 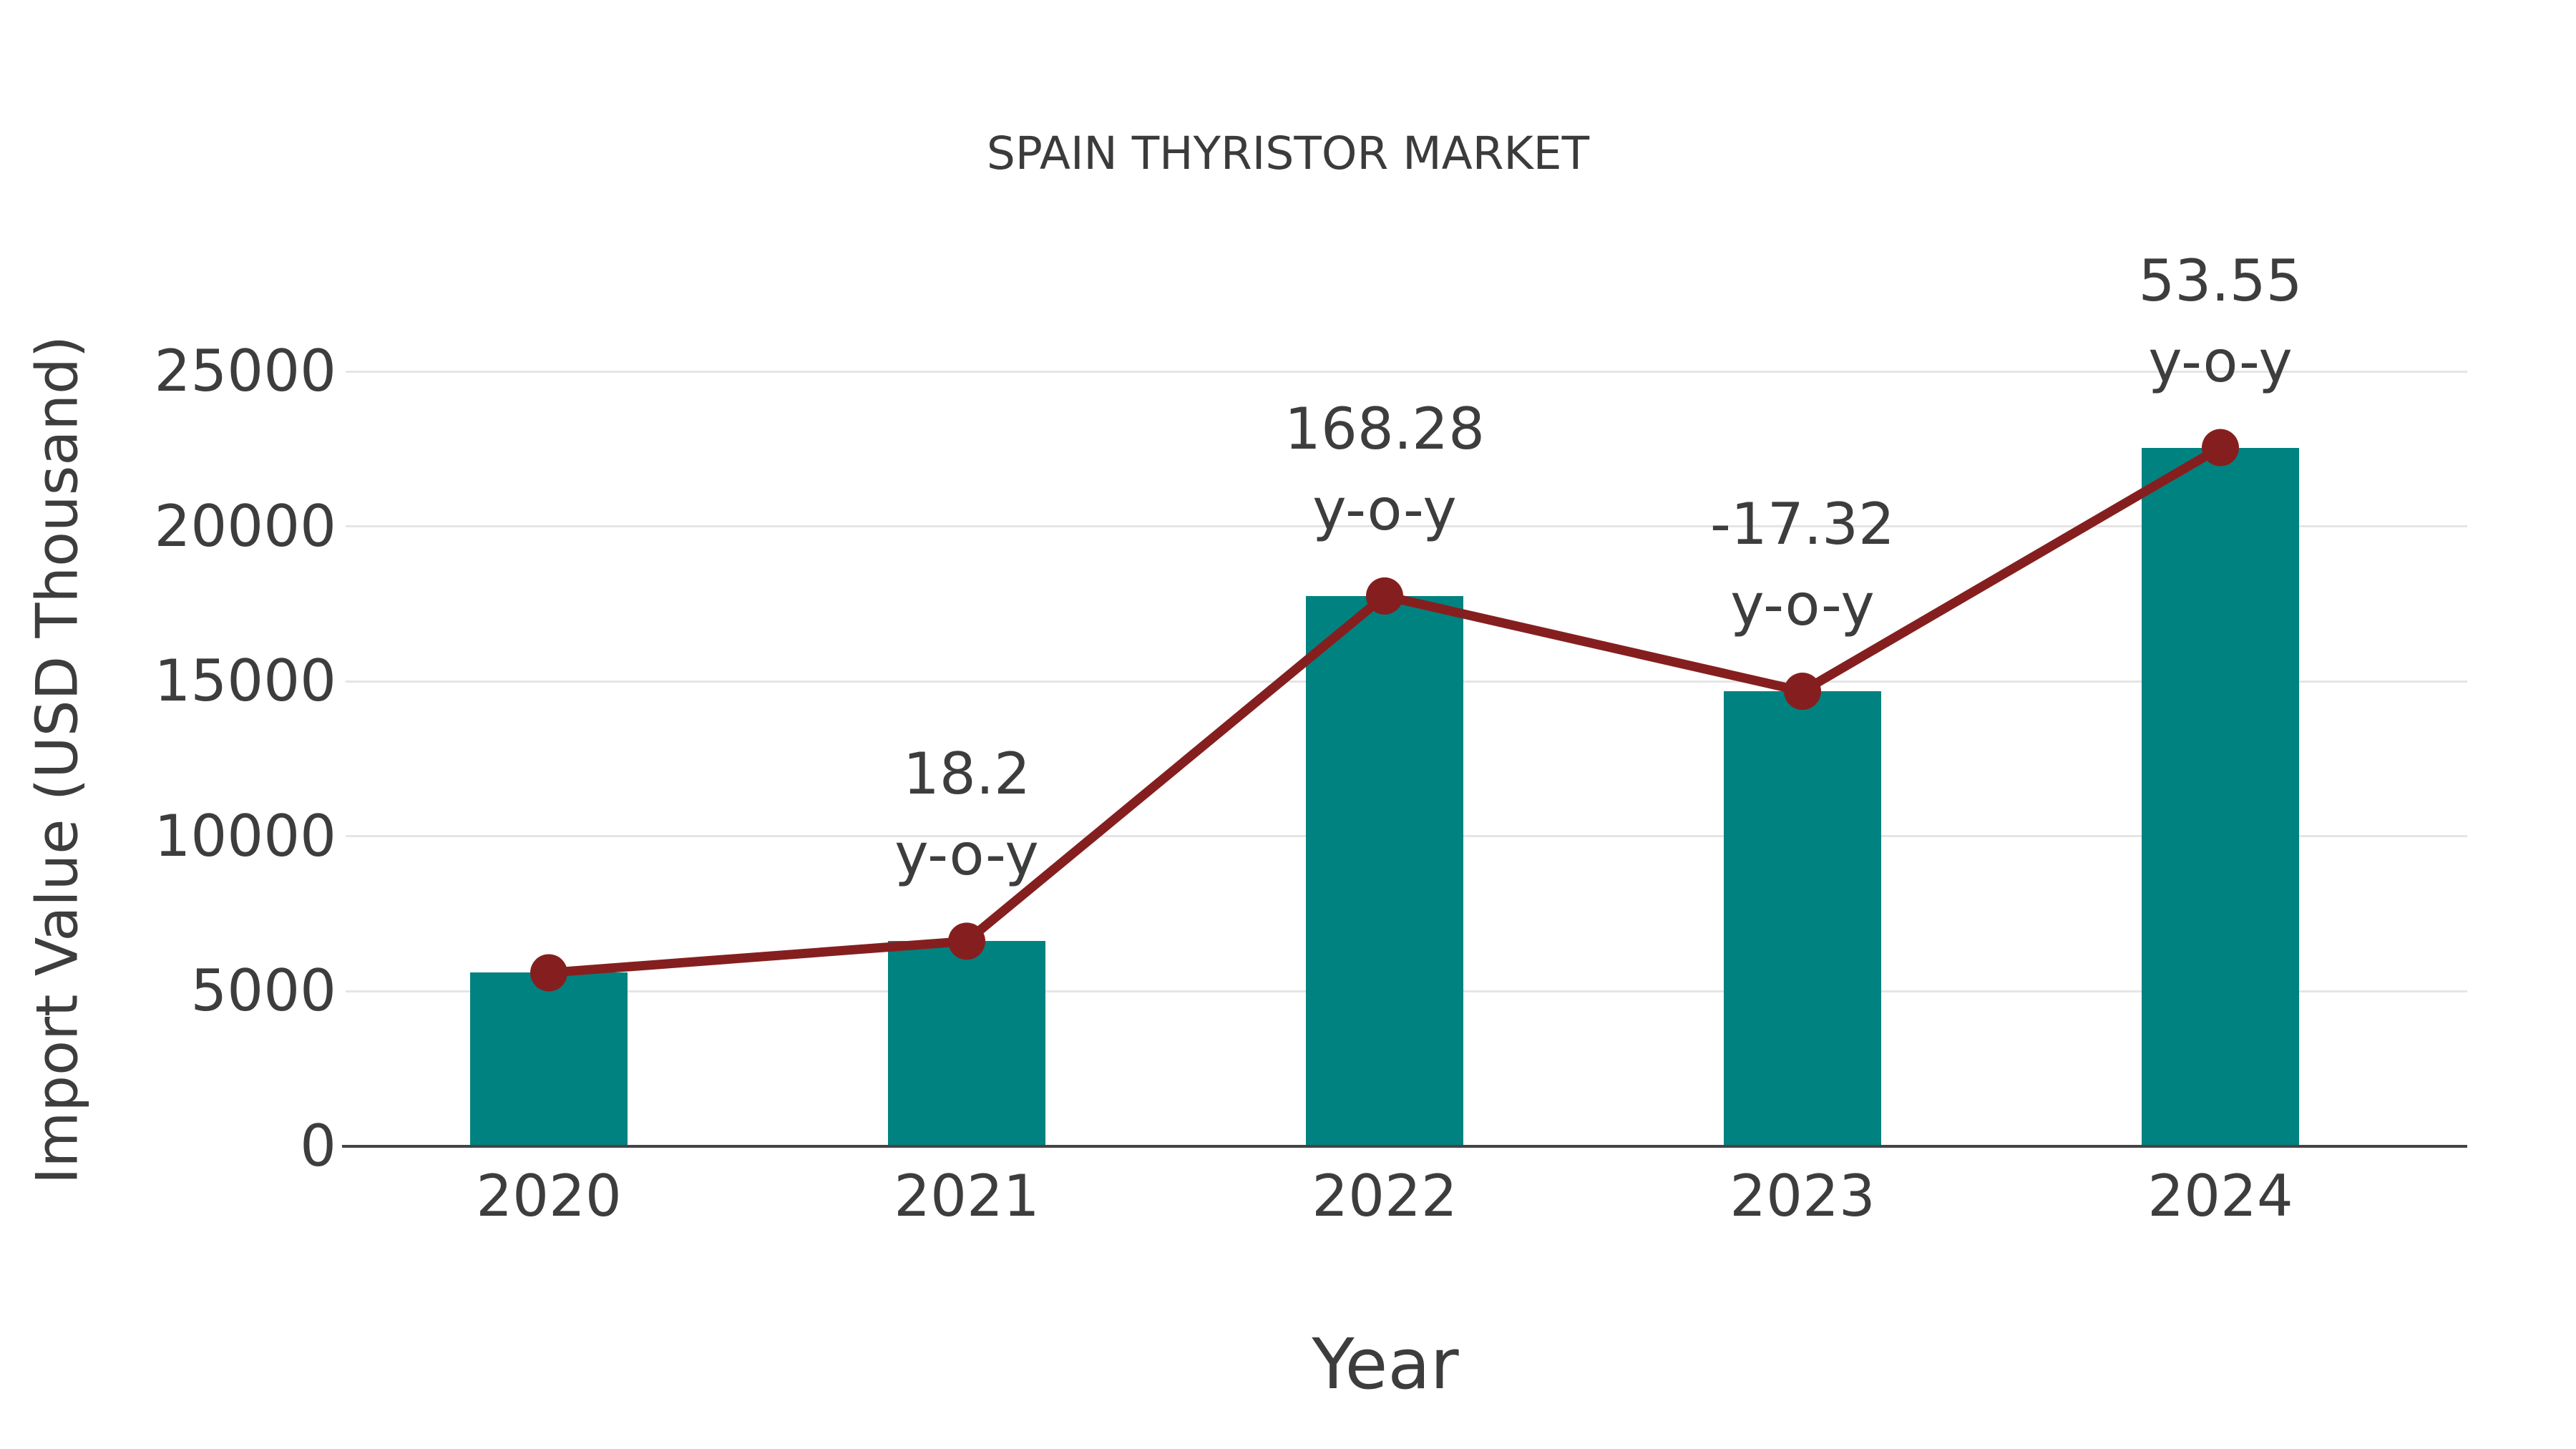 What do you see at coordinates (245, 681) in the screenshot?
I see `y-tick-label-15000: 15000` at bounding box center [245, 681].